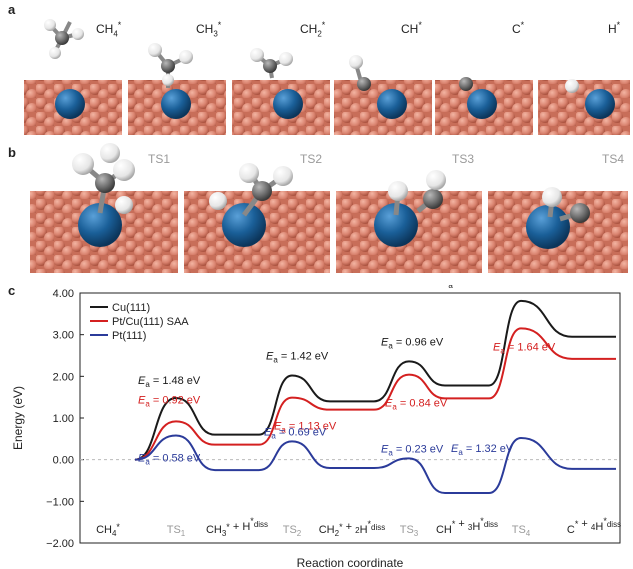  Describe the element at coordinates (292, 531) in the screenshot. I see `x-category-label: TS2` at that location.